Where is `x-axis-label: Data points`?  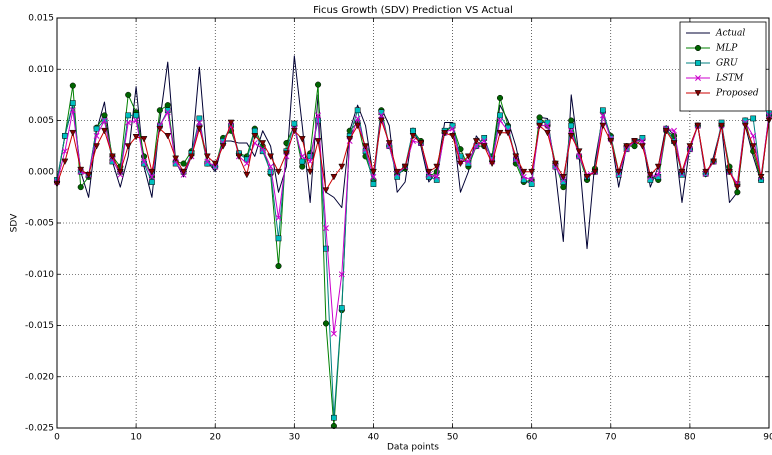 x-axis-label: Data points is located at coordinates (413, 448).